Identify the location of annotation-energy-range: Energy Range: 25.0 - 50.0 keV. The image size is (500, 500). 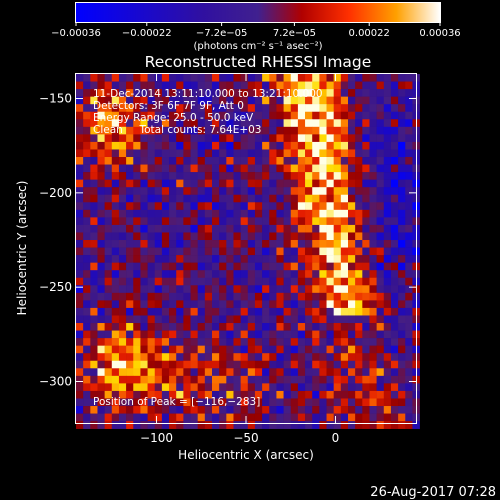
(173, 118).